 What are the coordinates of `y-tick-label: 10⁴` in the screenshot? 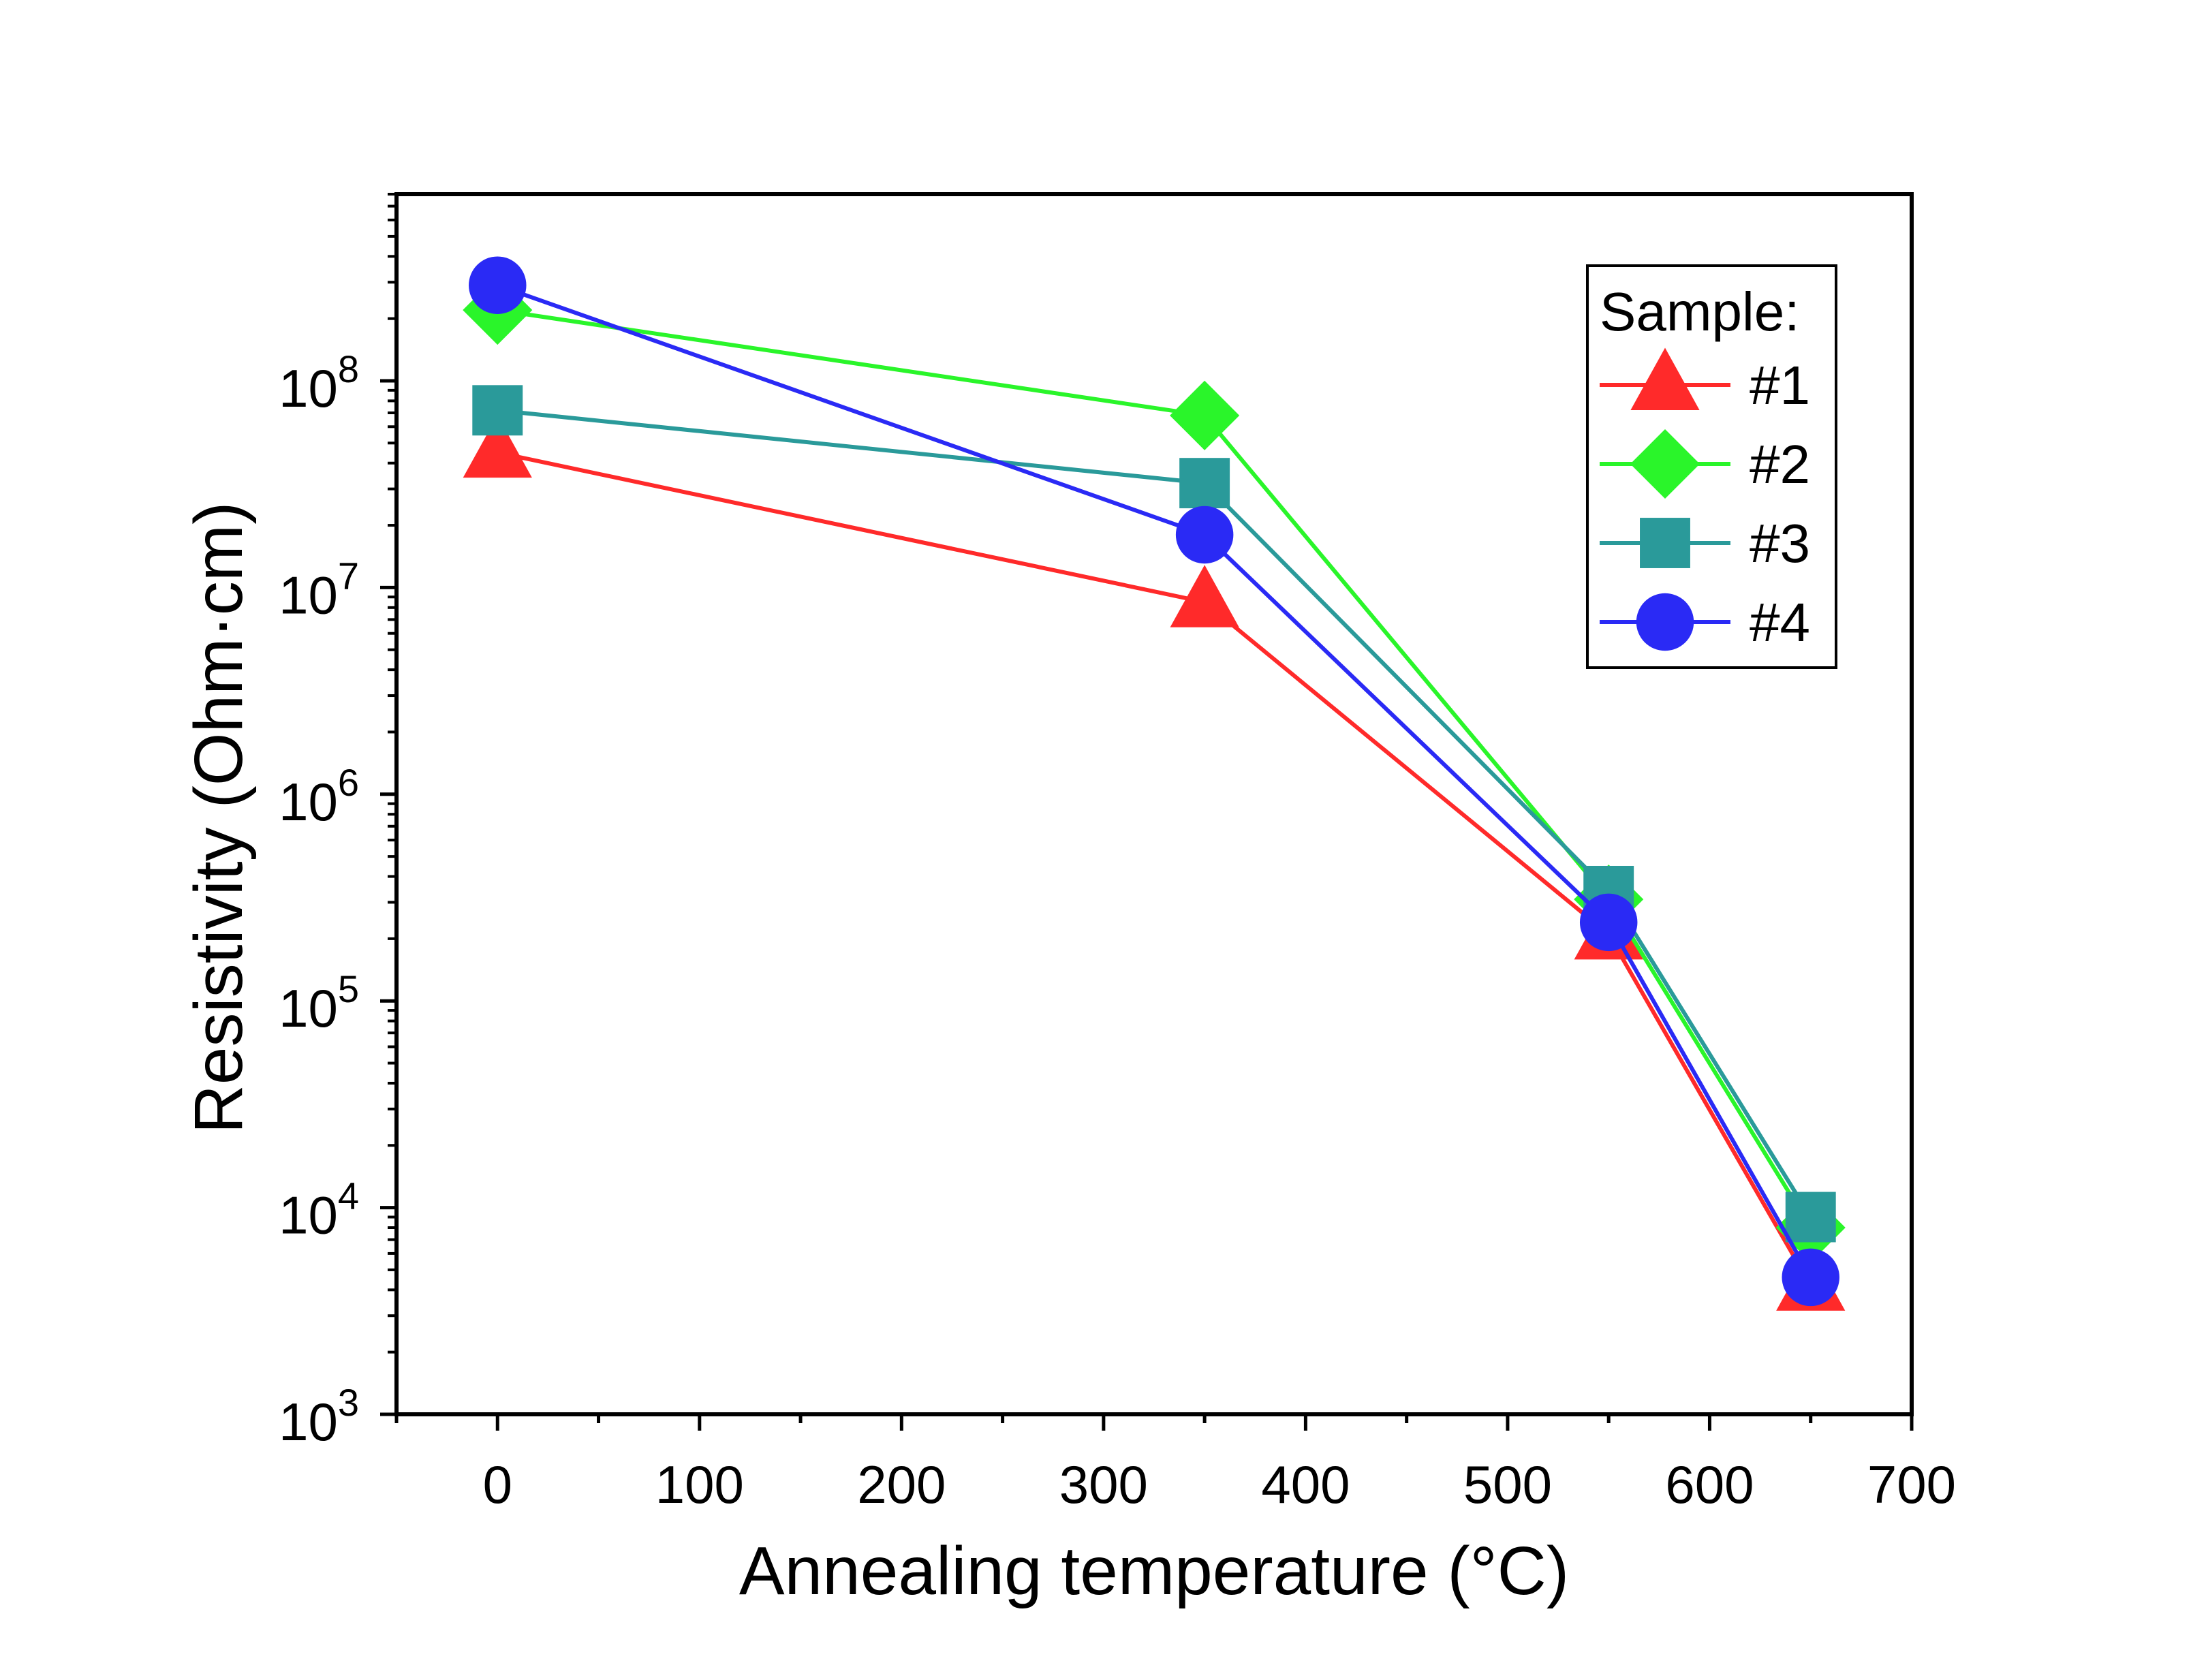 It's located at (319, 1210).